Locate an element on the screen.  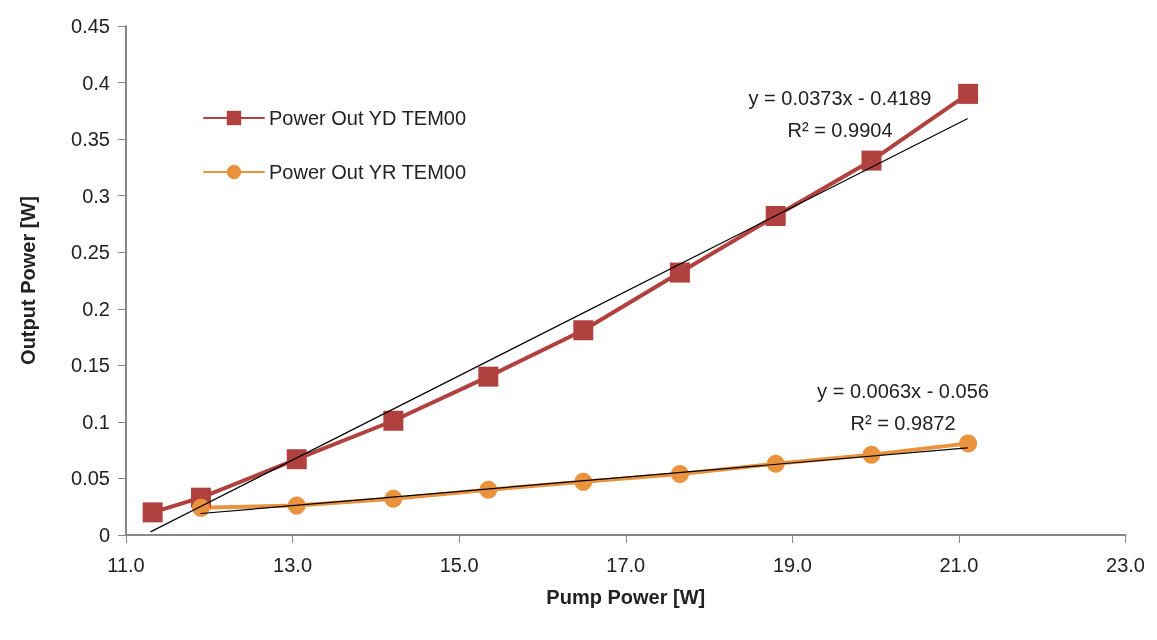
annotation: y = 0.0373x - 0.4189 is located at coordinates (840, 98).